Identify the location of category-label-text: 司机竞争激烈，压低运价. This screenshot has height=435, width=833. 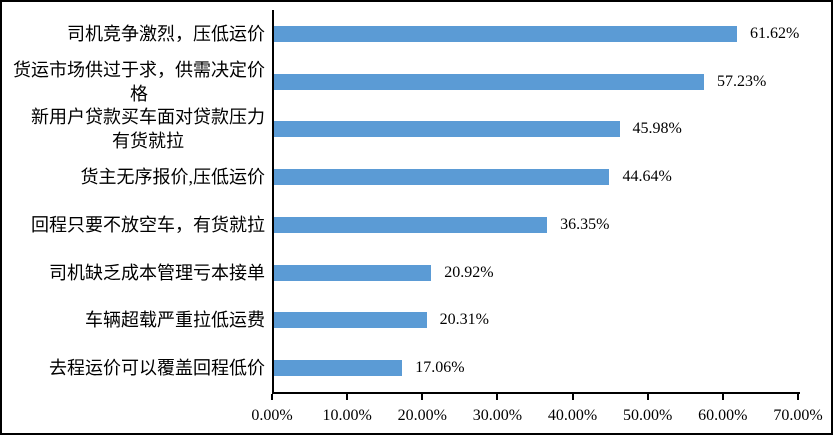
(166, 33).